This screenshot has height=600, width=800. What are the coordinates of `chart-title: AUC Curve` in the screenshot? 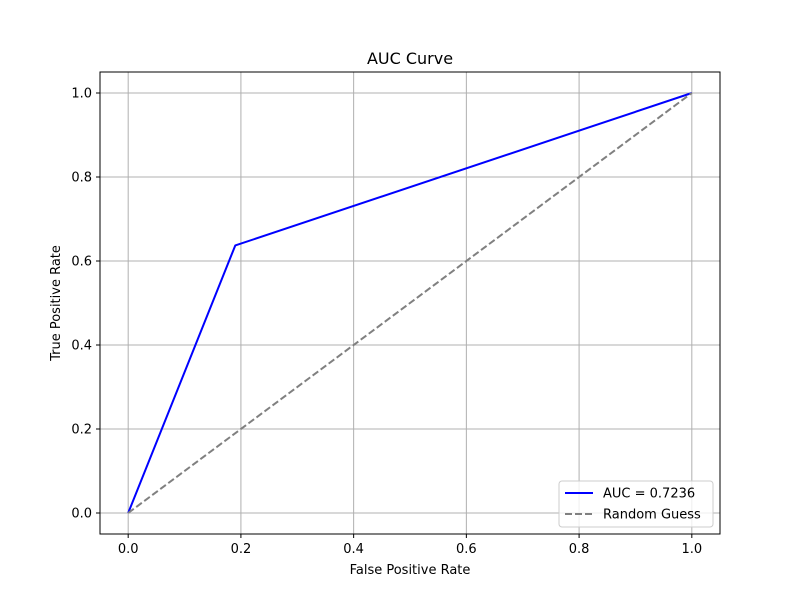 It's located at (410, 58).